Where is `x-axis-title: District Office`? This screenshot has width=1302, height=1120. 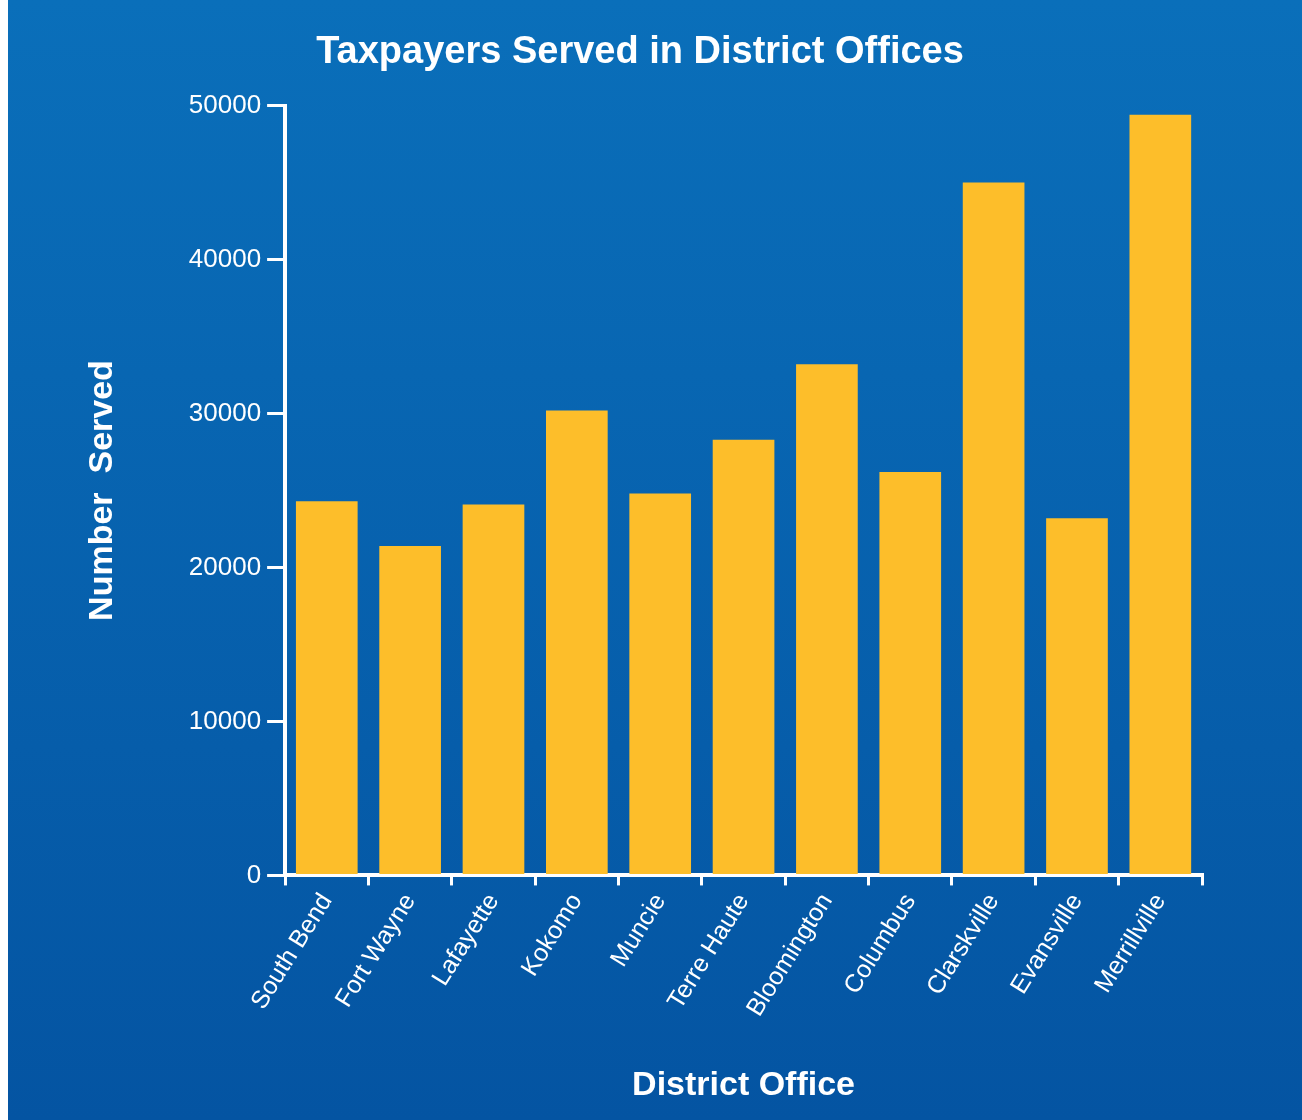
x-axis-title: District Office is located at coordinates (744, 1082).